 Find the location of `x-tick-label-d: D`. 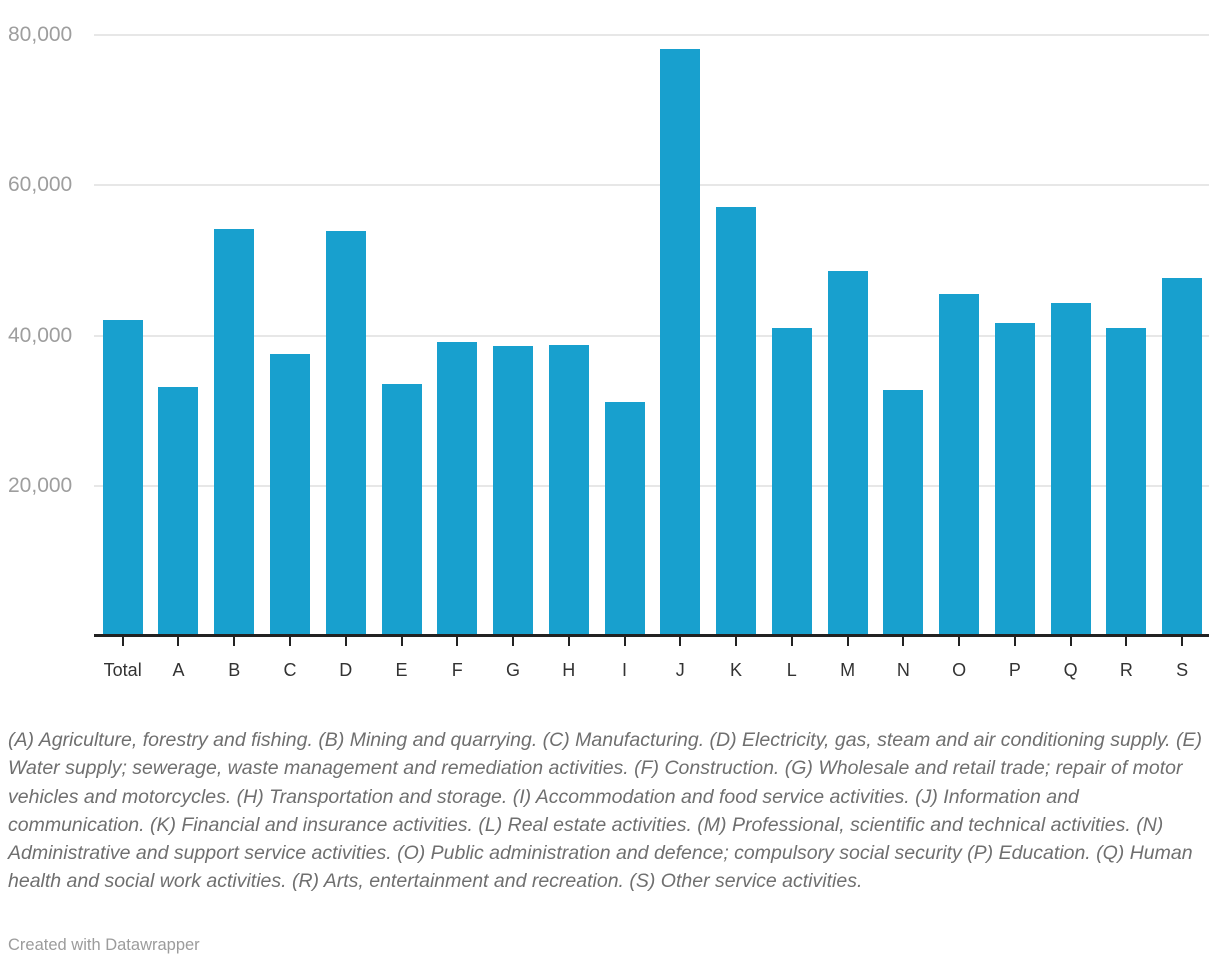

x-tick-label-d: D is located at coordinates (346, 670).